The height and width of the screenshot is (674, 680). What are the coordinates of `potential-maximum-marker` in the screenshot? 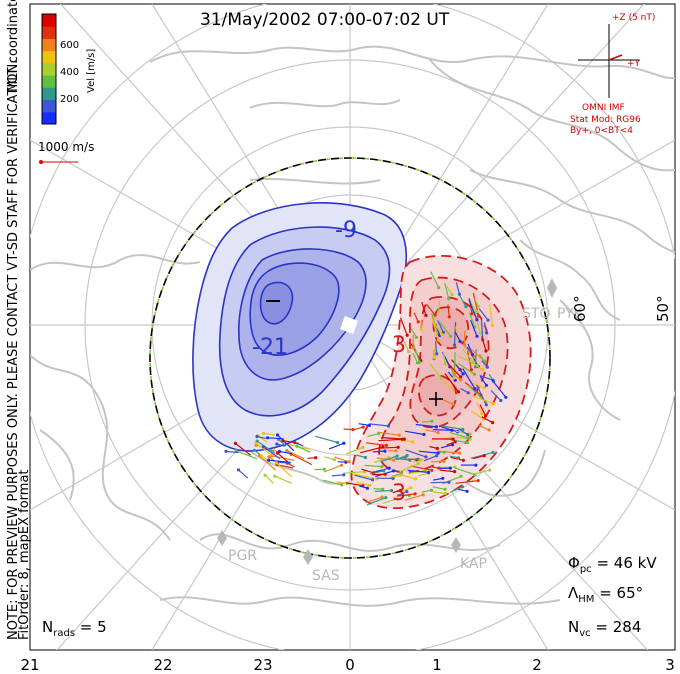 It's located at (436, 399).